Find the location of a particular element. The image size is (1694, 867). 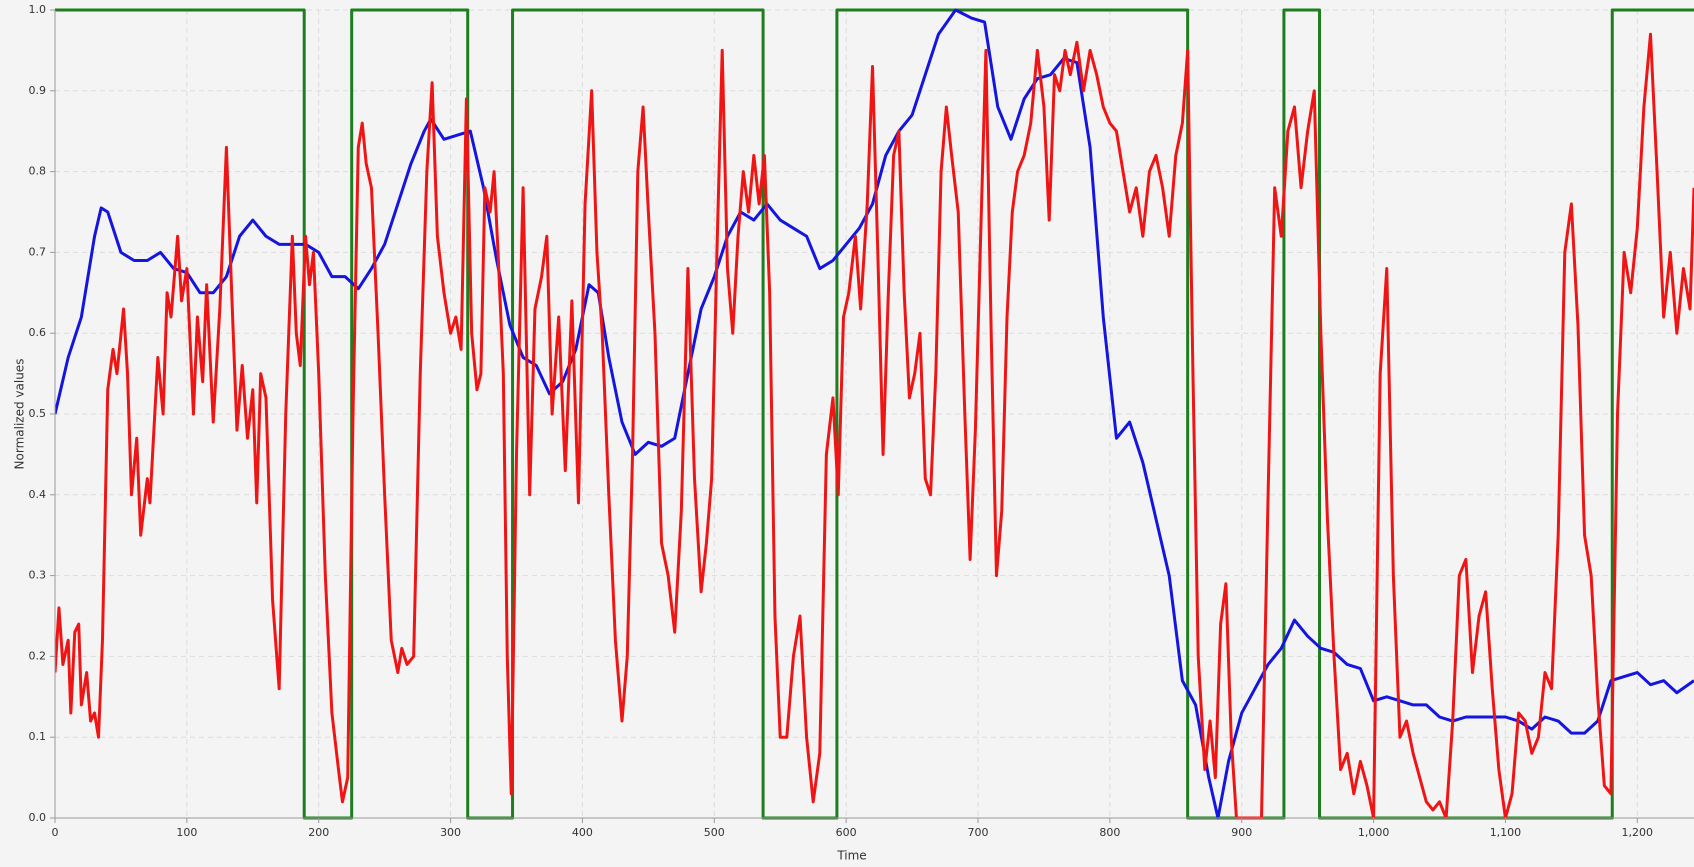

y-tick-label: 0.5 is located at coordinates (38, 413).